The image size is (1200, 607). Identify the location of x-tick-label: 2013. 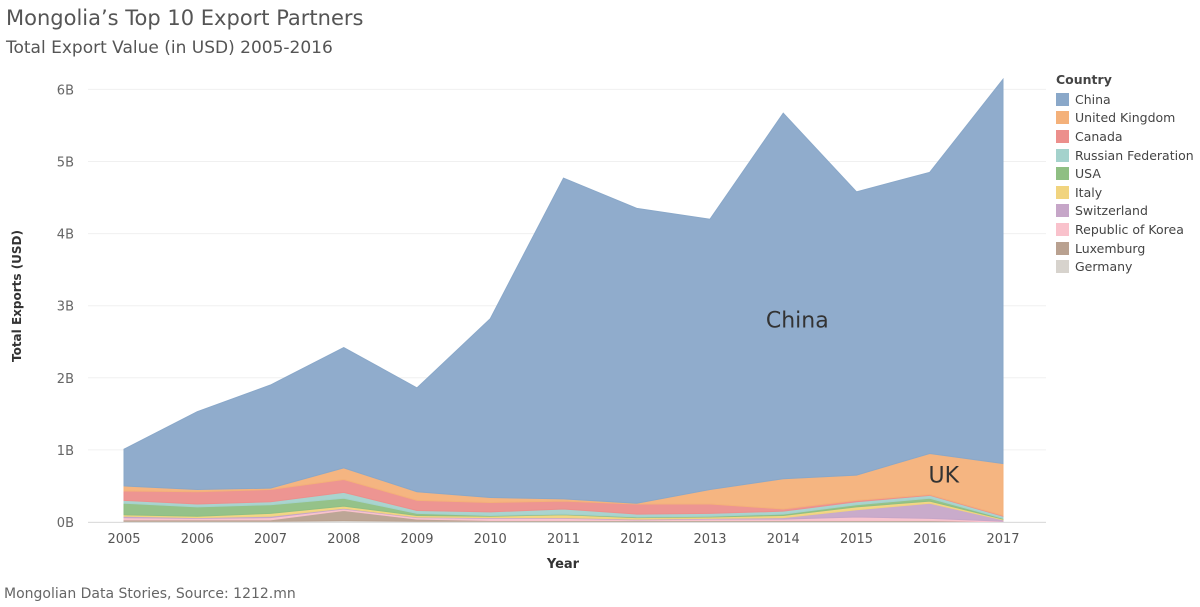
(709, 539).